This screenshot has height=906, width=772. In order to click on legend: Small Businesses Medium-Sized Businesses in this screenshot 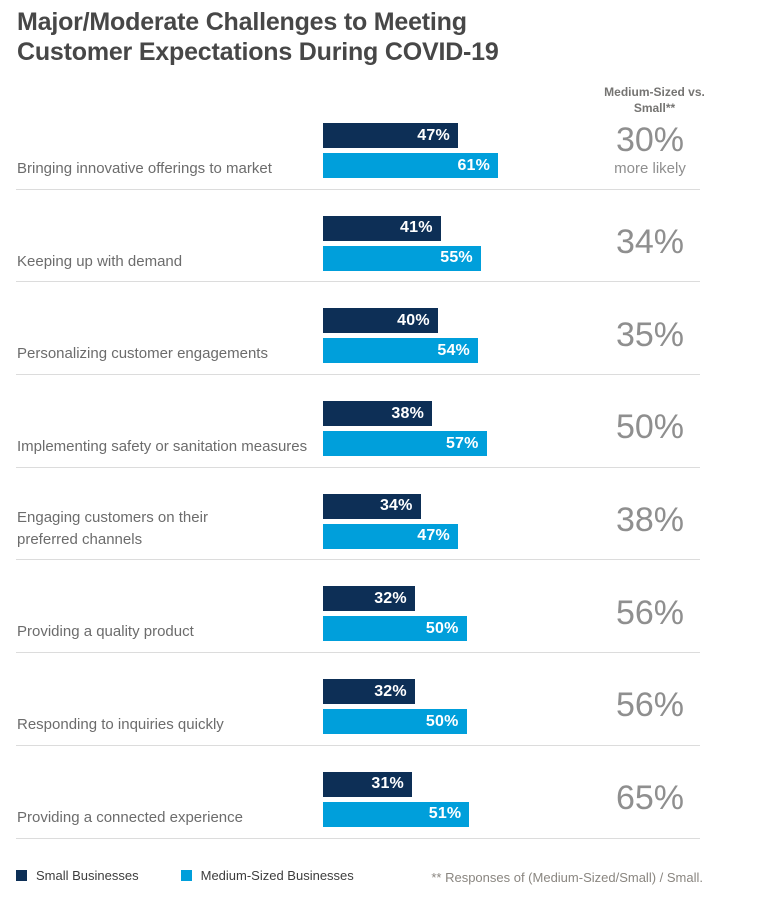, I will do `click(185, 875)`.